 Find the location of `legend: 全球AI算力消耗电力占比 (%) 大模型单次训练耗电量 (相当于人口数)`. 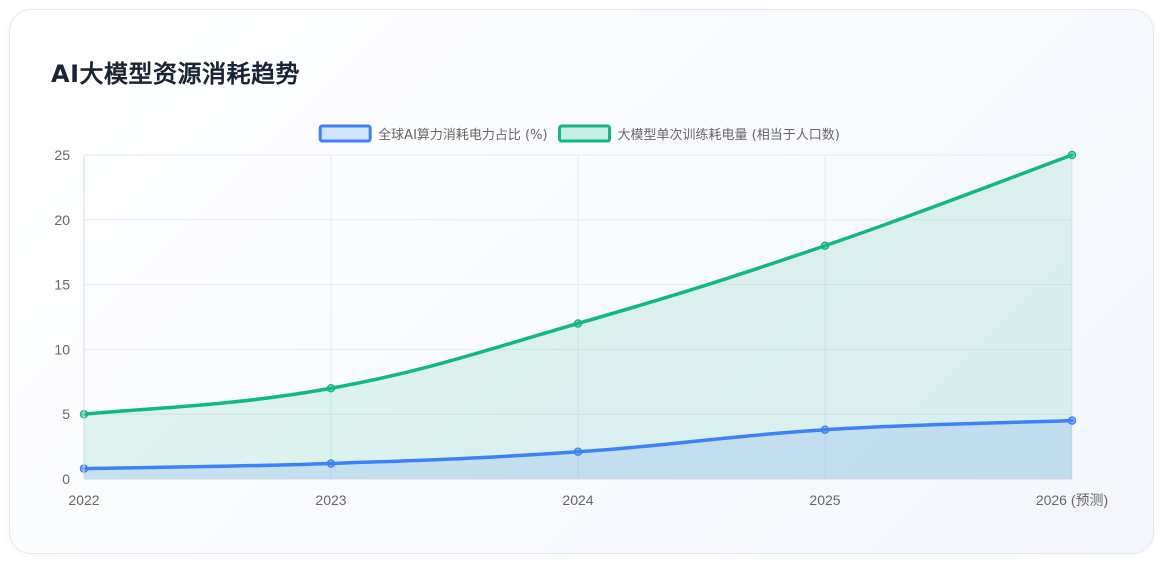

legend: 全球AI算力消耗电力占比 (%) 大模型单次训练耗电量 (相当于人口数) is located at coordinates (579, 133).